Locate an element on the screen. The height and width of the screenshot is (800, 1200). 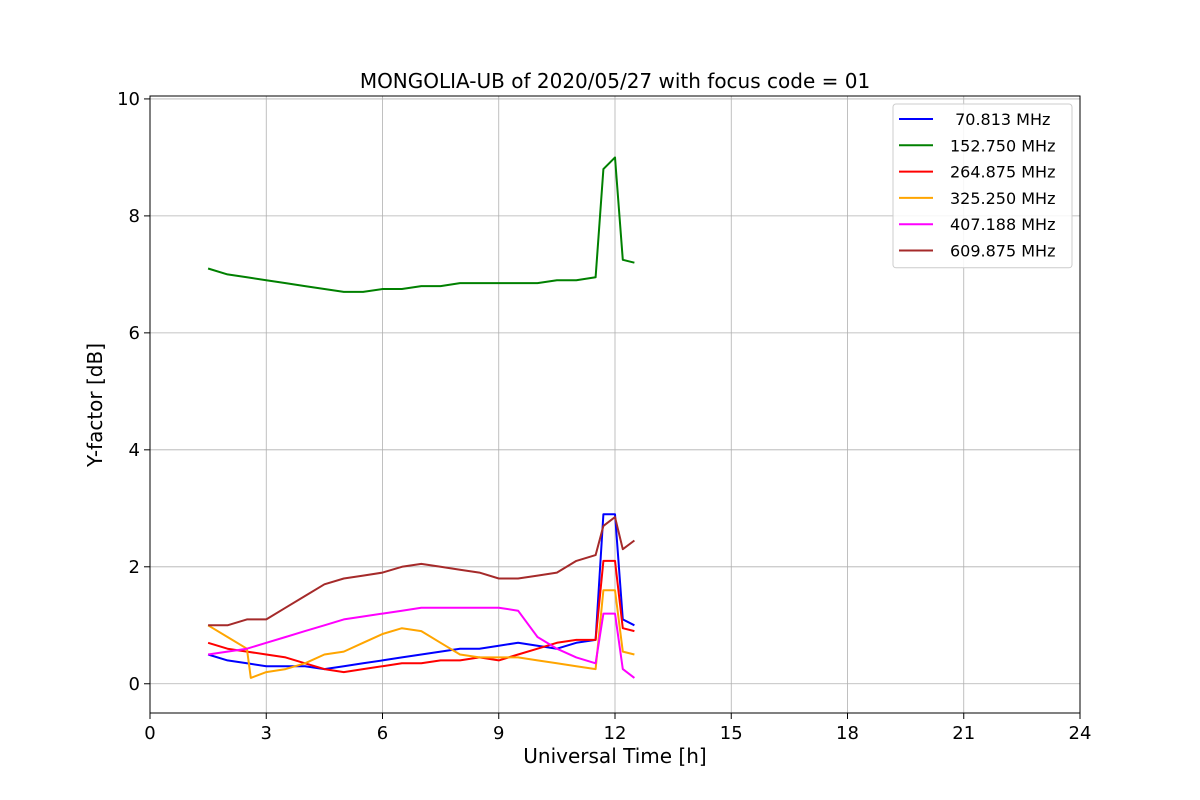
x-axis-ticks: 0 3 6 9 12 15 18 21 24 is located at coordinates (617, 728).